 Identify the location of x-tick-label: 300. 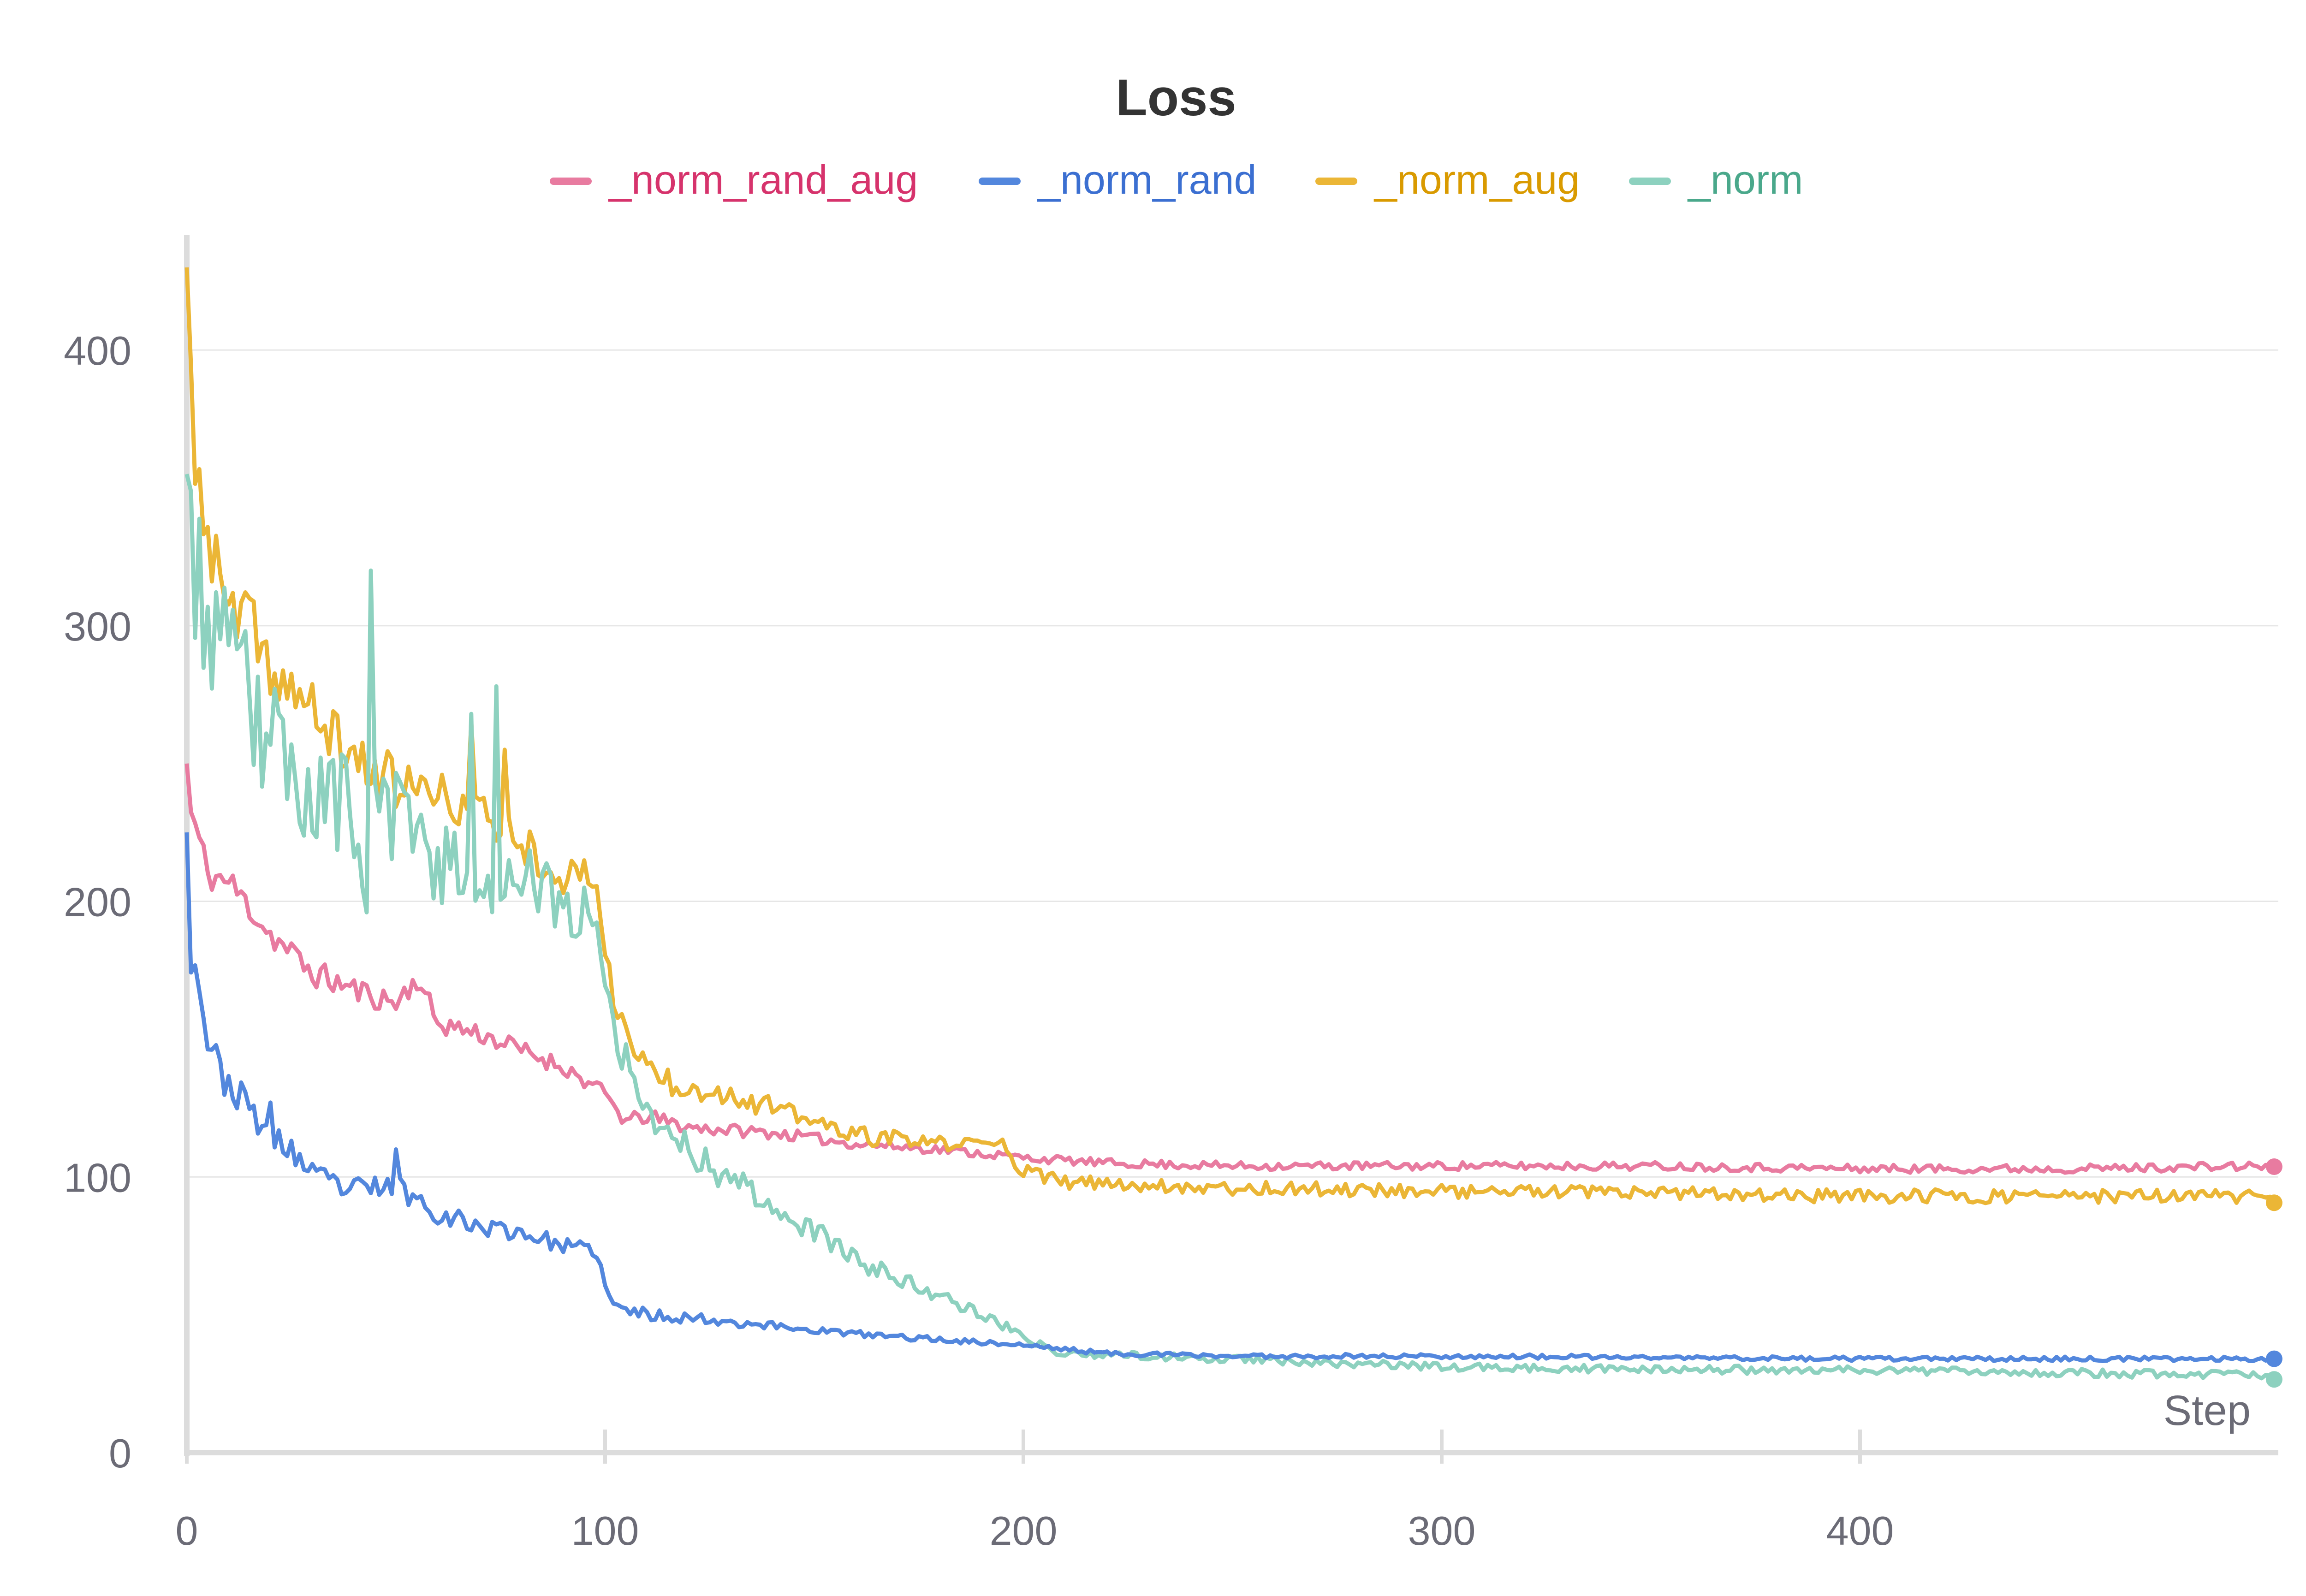
(1442, 1531).